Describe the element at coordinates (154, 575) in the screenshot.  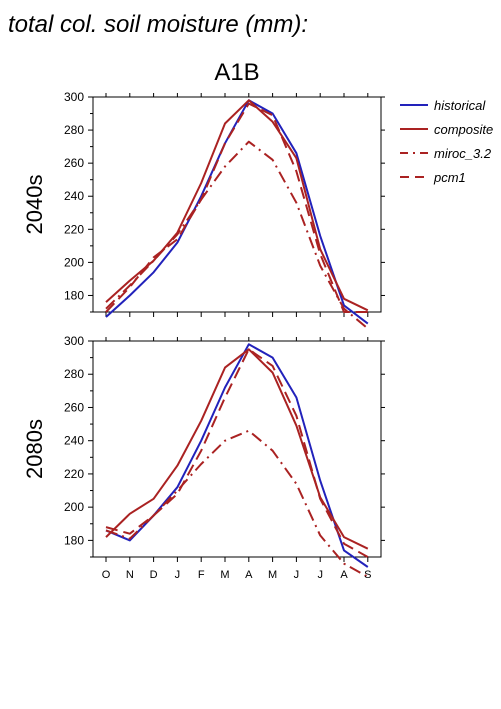
I see `x-tick-label: D` at that location.